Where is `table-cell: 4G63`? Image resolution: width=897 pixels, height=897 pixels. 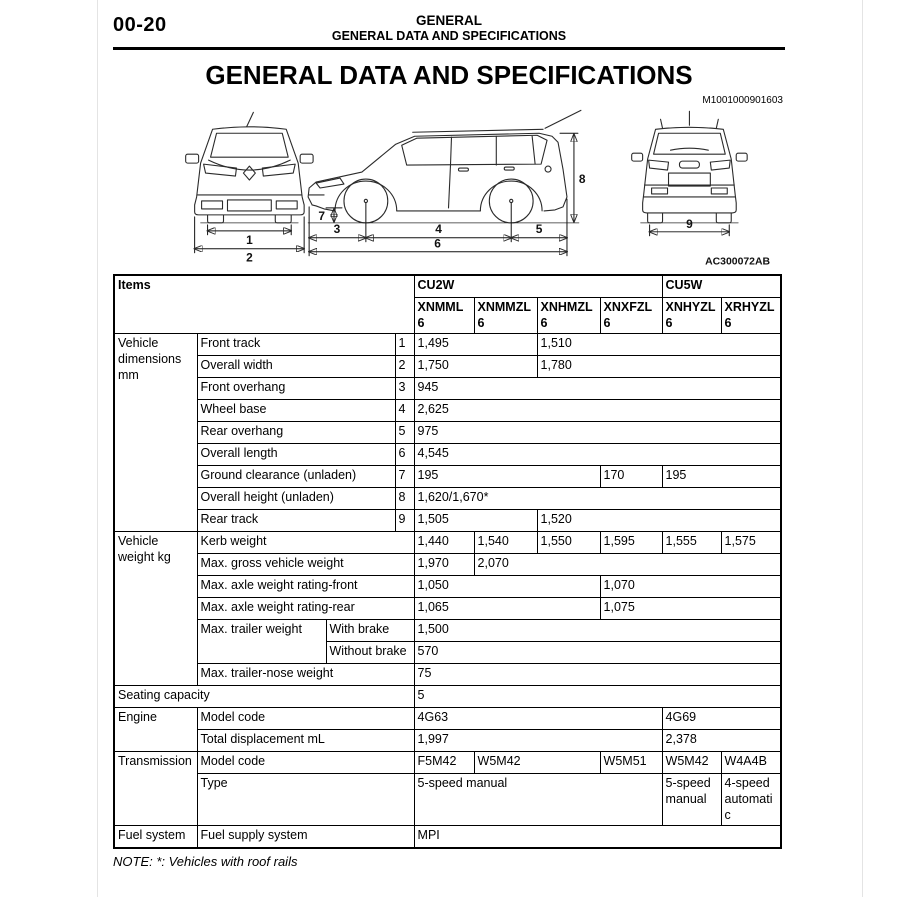 table-cell: 4G63 is located at coordinates (538, 718).